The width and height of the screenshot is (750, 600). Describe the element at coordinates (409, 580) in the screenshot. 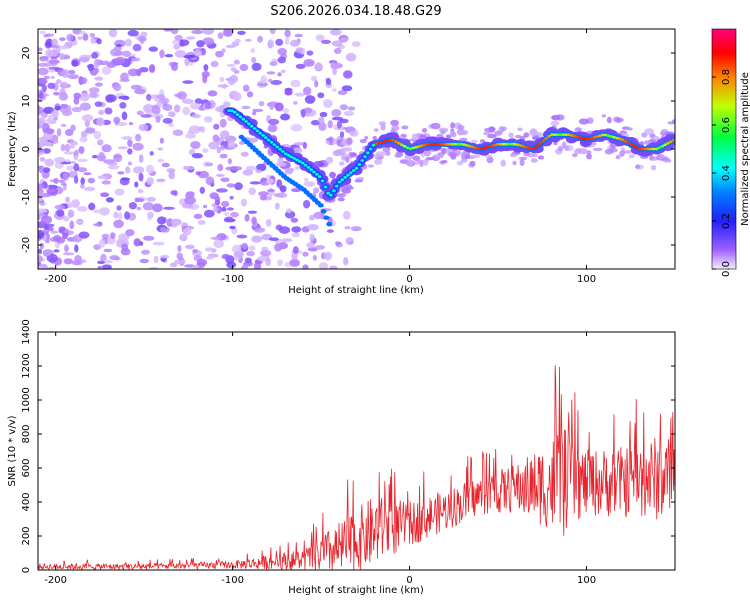

I see `snr-x-tick-label: 0` at that location.